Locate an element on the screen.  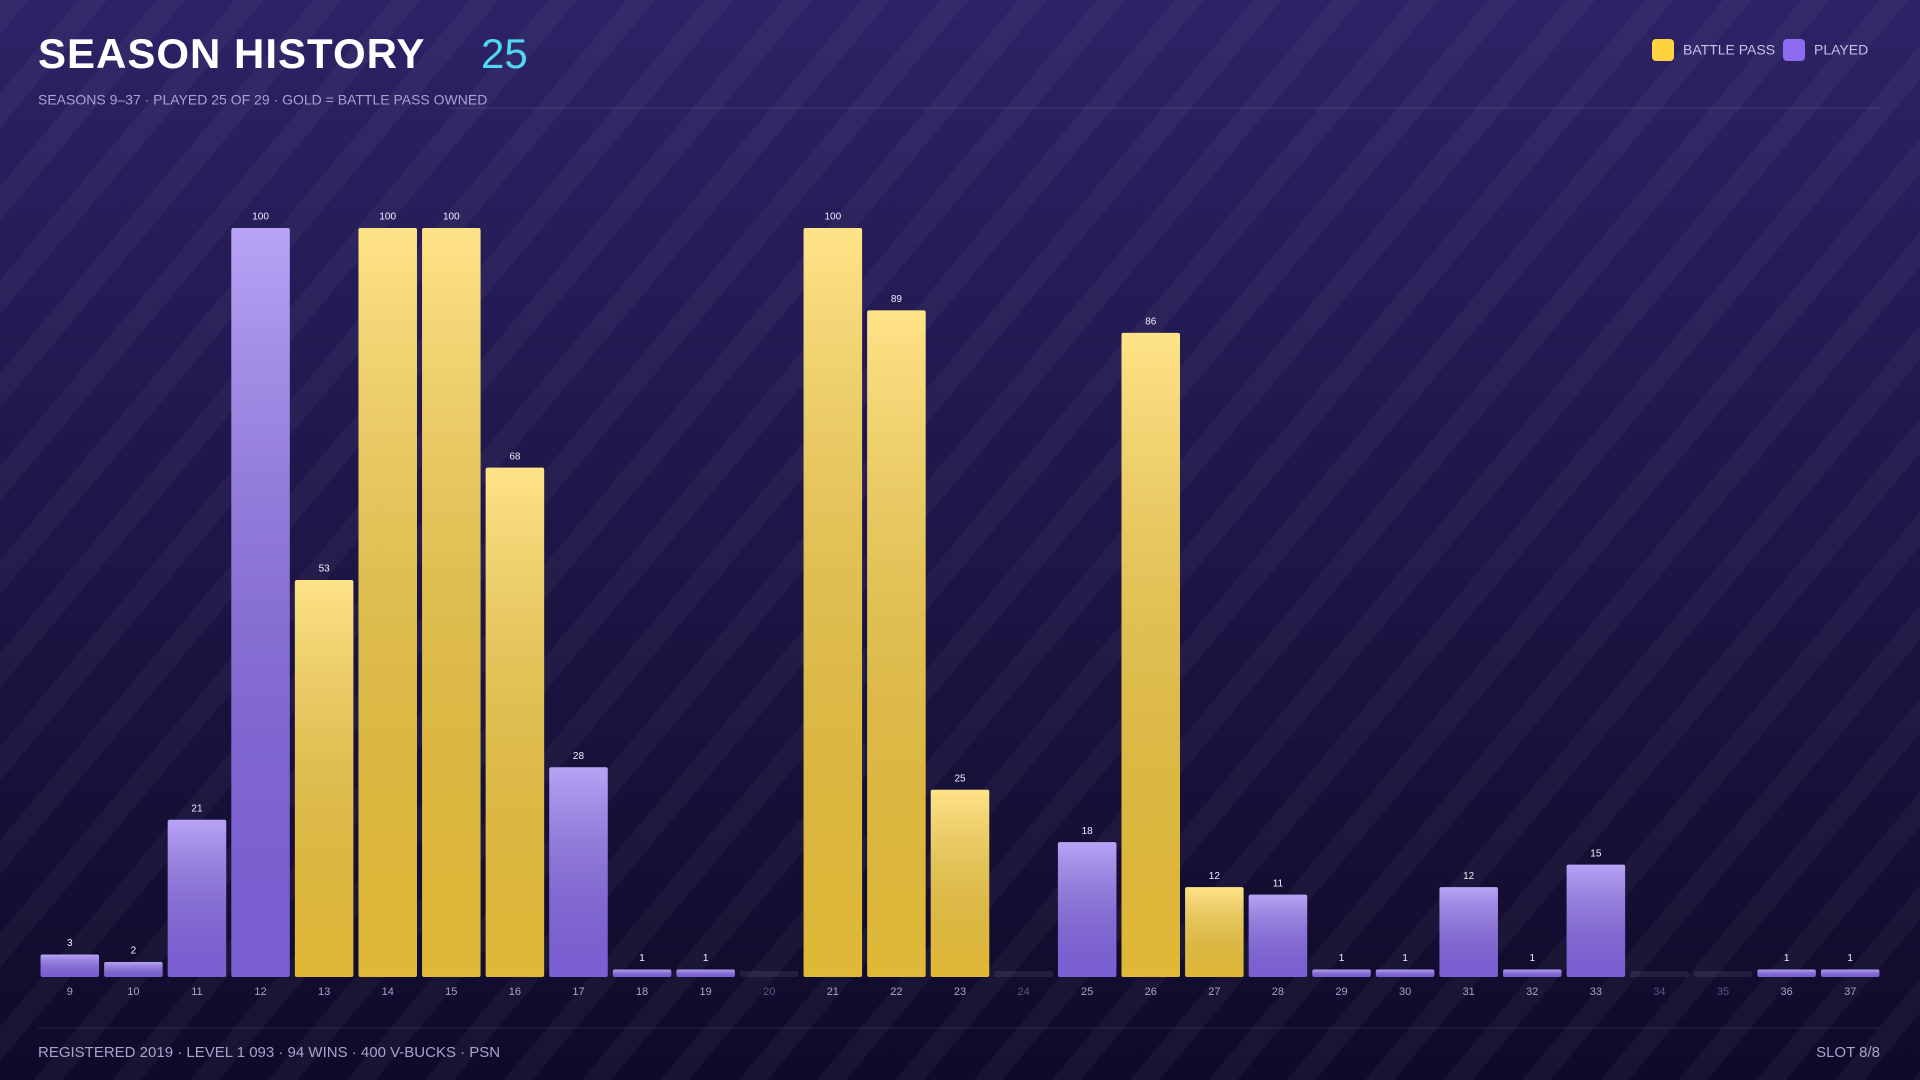
title-count: 25 is located at coordinates (504, 53).